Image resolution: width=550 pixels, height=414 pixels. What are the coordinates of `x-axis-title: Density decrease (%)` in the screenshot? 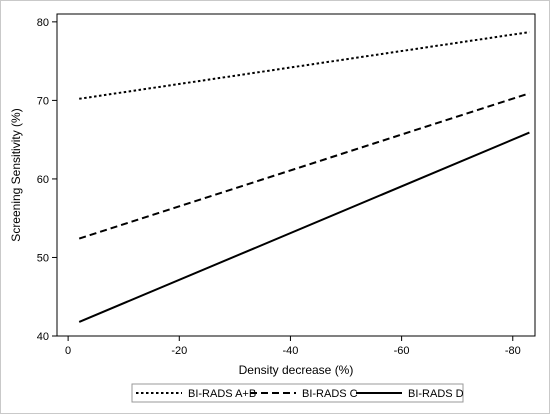 It's located at (296, 370).